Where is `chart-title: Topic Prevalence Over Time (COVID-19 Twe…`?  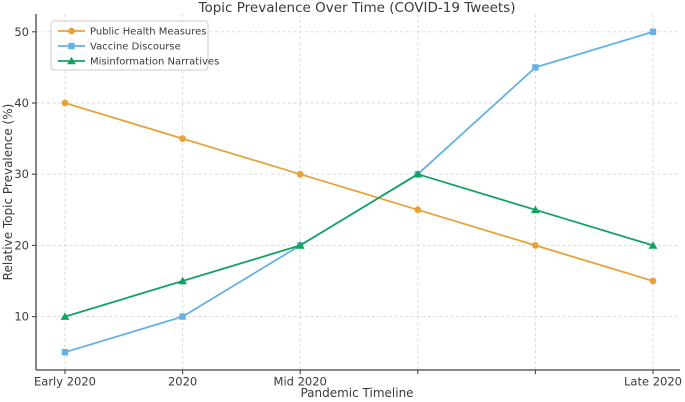 chart-title: Topic Prevalence Over Time (COVID-19 Twe… is located at coordinates (357, 8).